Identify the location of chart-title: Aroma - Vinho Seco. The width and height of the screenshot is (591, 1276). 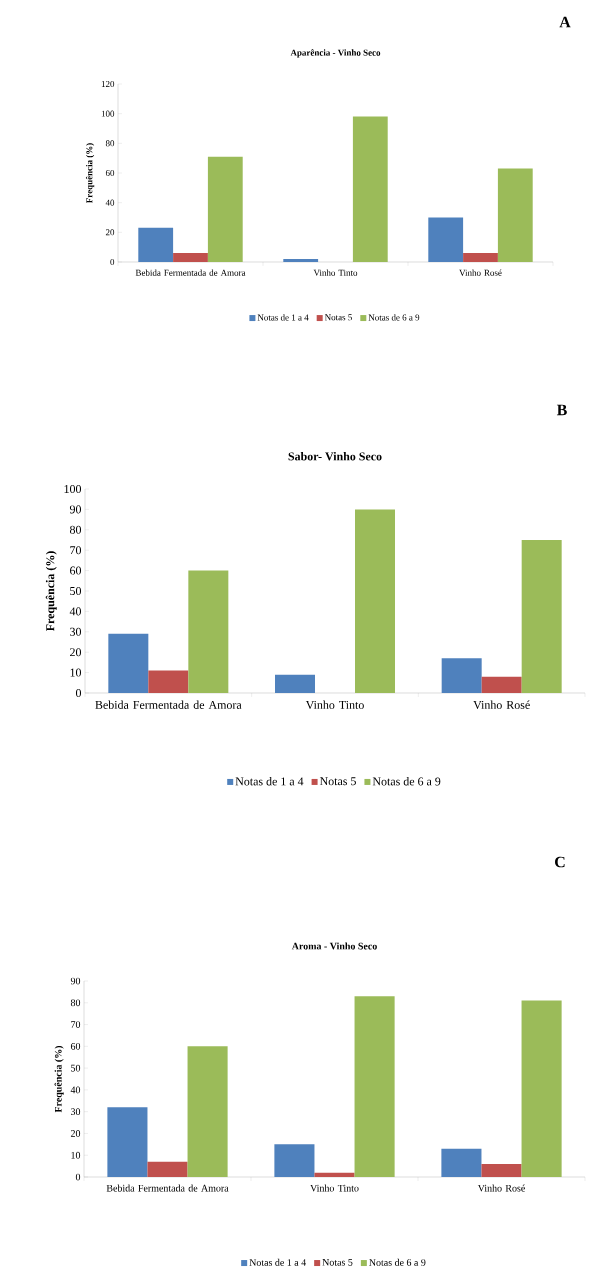
(334, 946).